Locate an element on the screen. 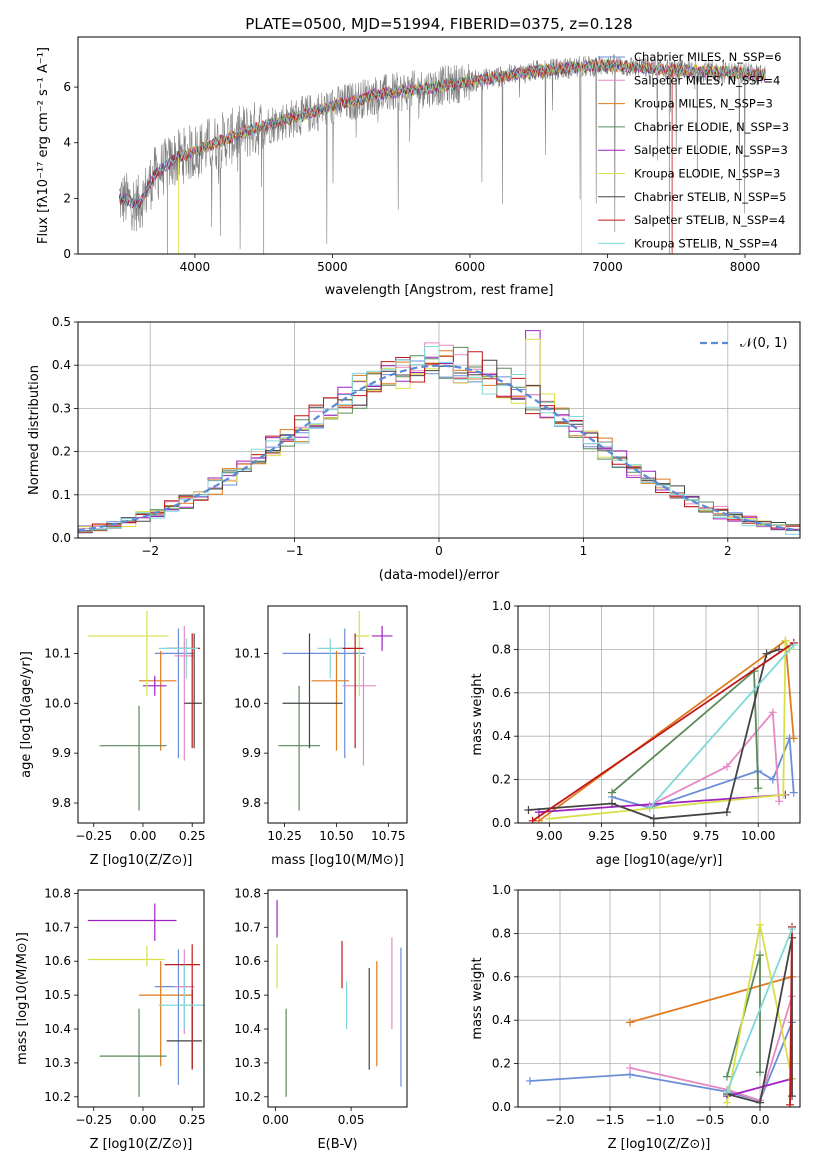 This screenshot has height=1170, width=819. plot-area-spectrum is located at coordinates (442, 154).